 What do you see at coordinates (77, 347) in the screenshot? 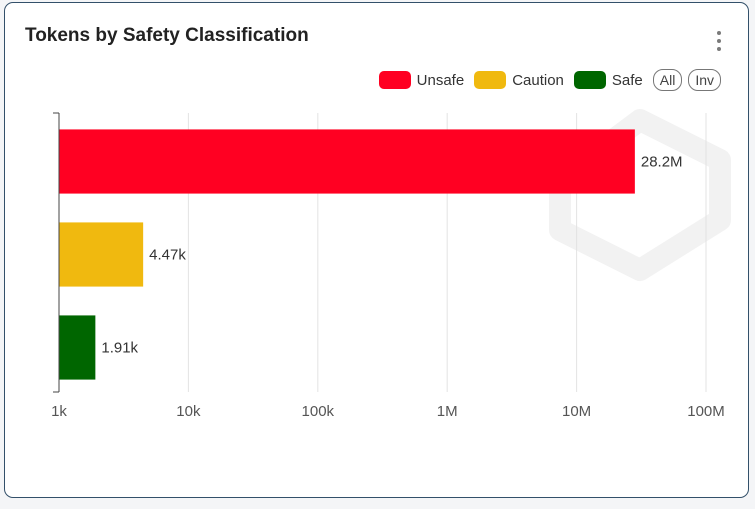
I see `bar-safe` at bounding box center [77, 347].